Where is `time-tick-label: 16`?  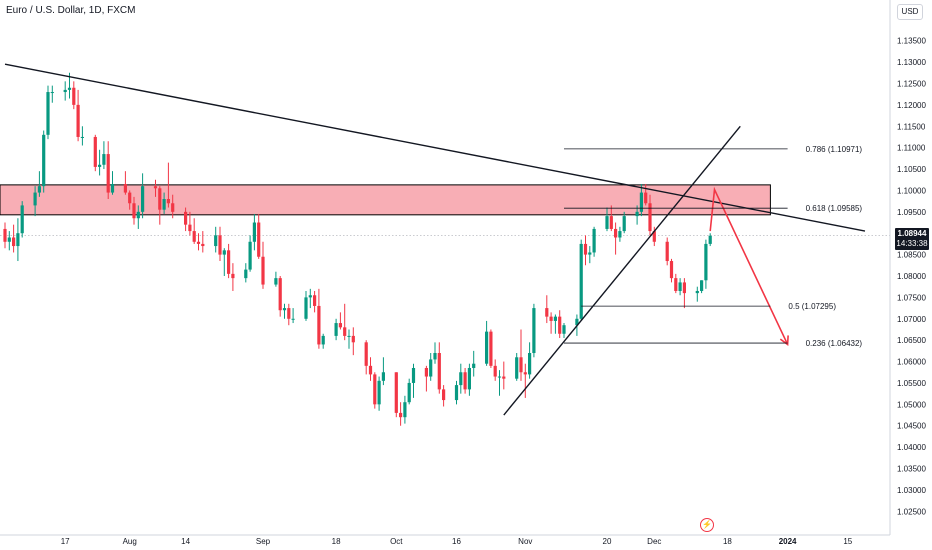 time-tick-label: 16 is located at coordinates (456, 541).